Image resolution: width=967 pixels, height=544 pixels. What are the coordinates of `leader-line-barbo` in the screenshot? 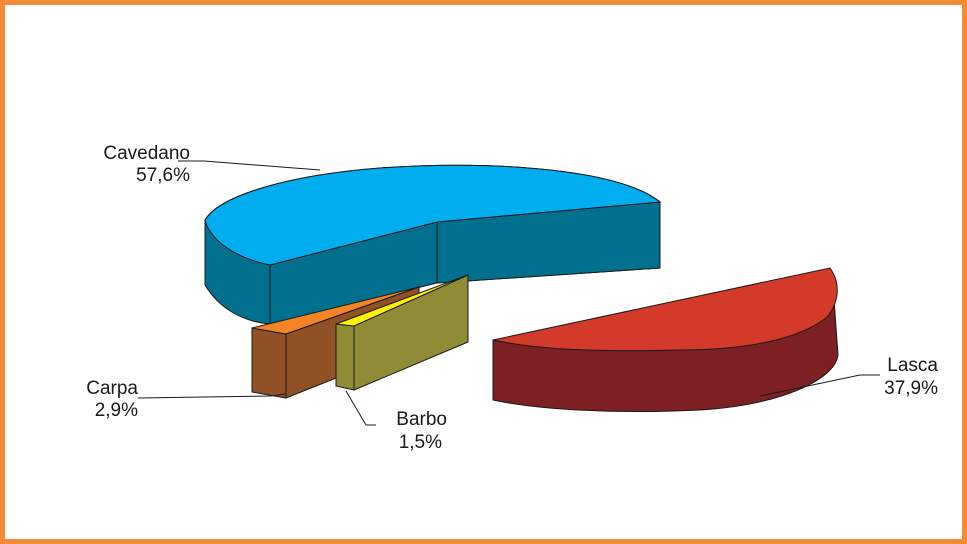 It's located at (360, 408).